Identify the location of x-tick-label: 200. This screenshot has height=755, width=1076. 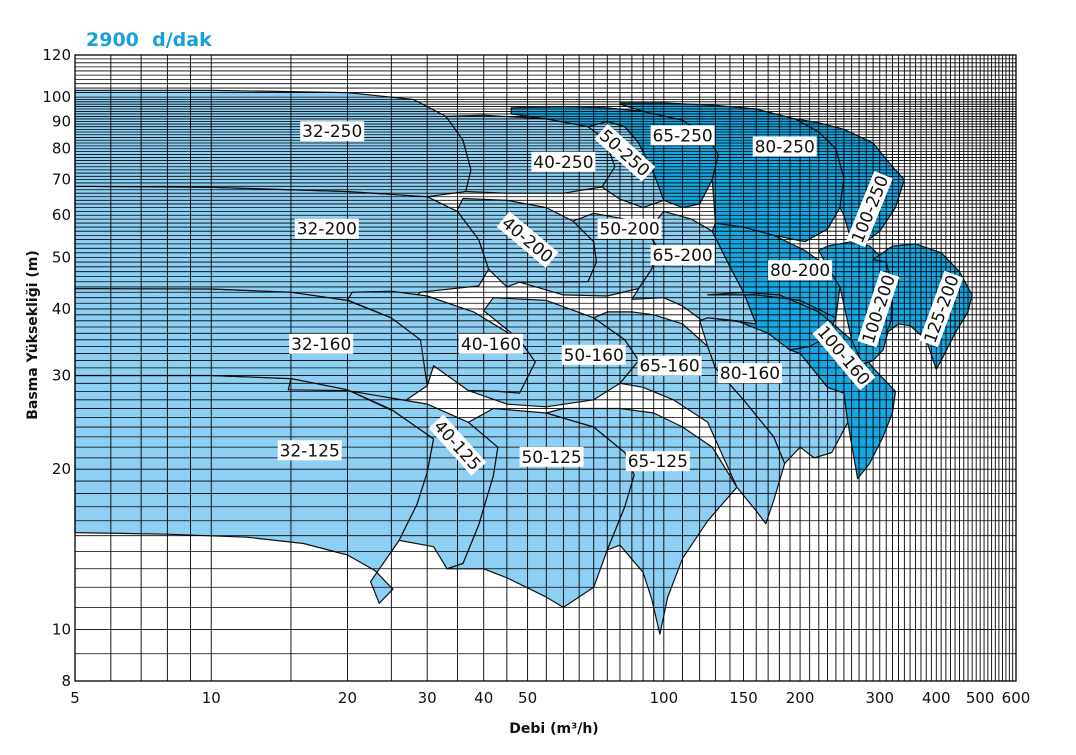
(800, 698).